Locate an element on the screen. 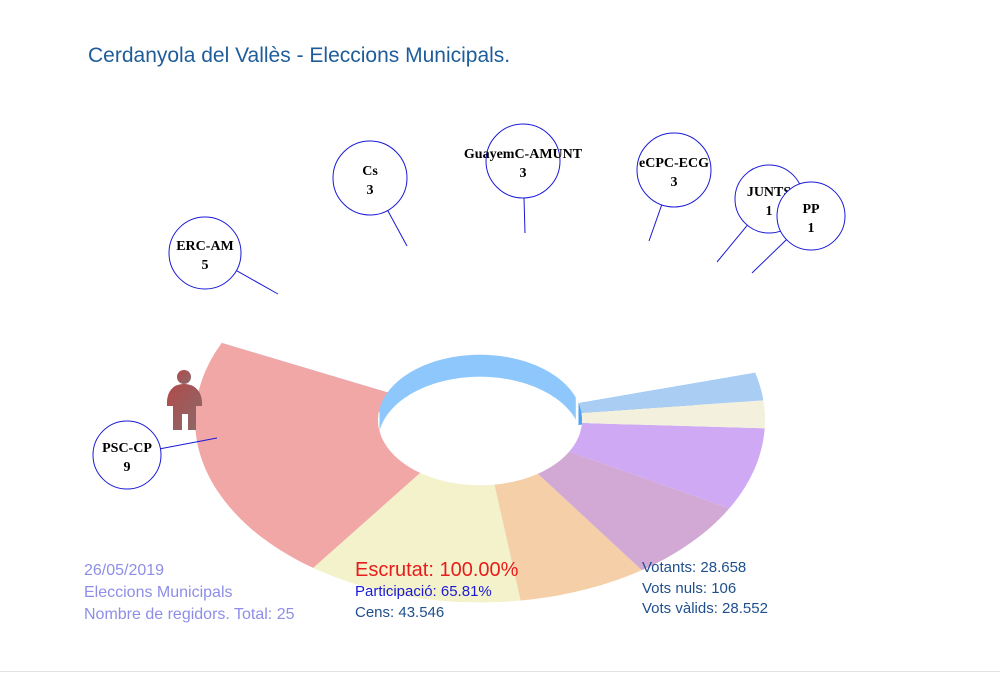  participacio-label: Participació: is located at coordinates (396, 591).